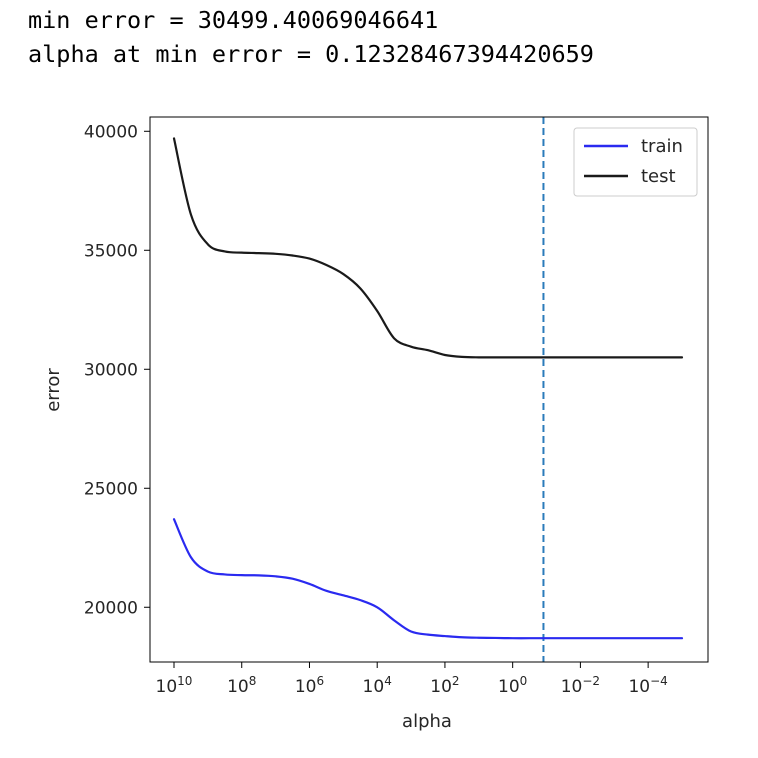 This screenshot has width=758, height=758. I want to click on x-tick-exponent: 4, so click(388, 681).